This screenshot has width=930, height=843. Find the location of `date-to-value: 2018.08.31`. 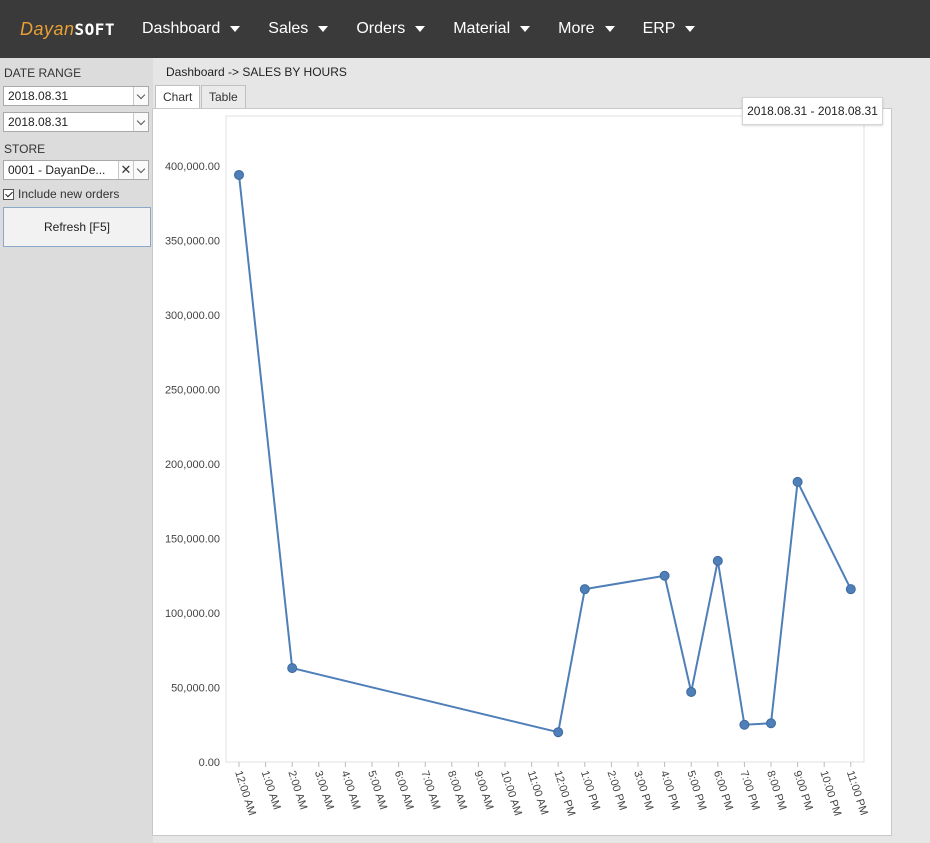

date-to-value: 2018.08.31 is located at coordinates (38, 122).